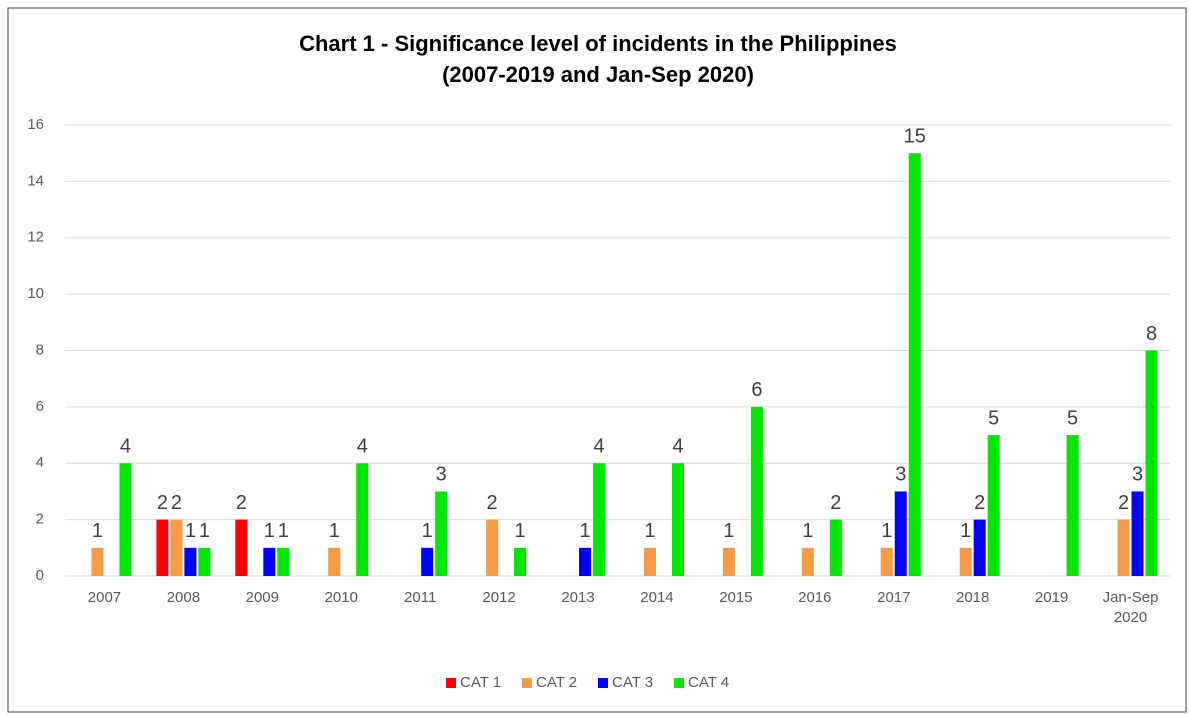 This screenshot has height=715, width=1190. I want to click on x-tick-label: 2019, so click(1051, 597).